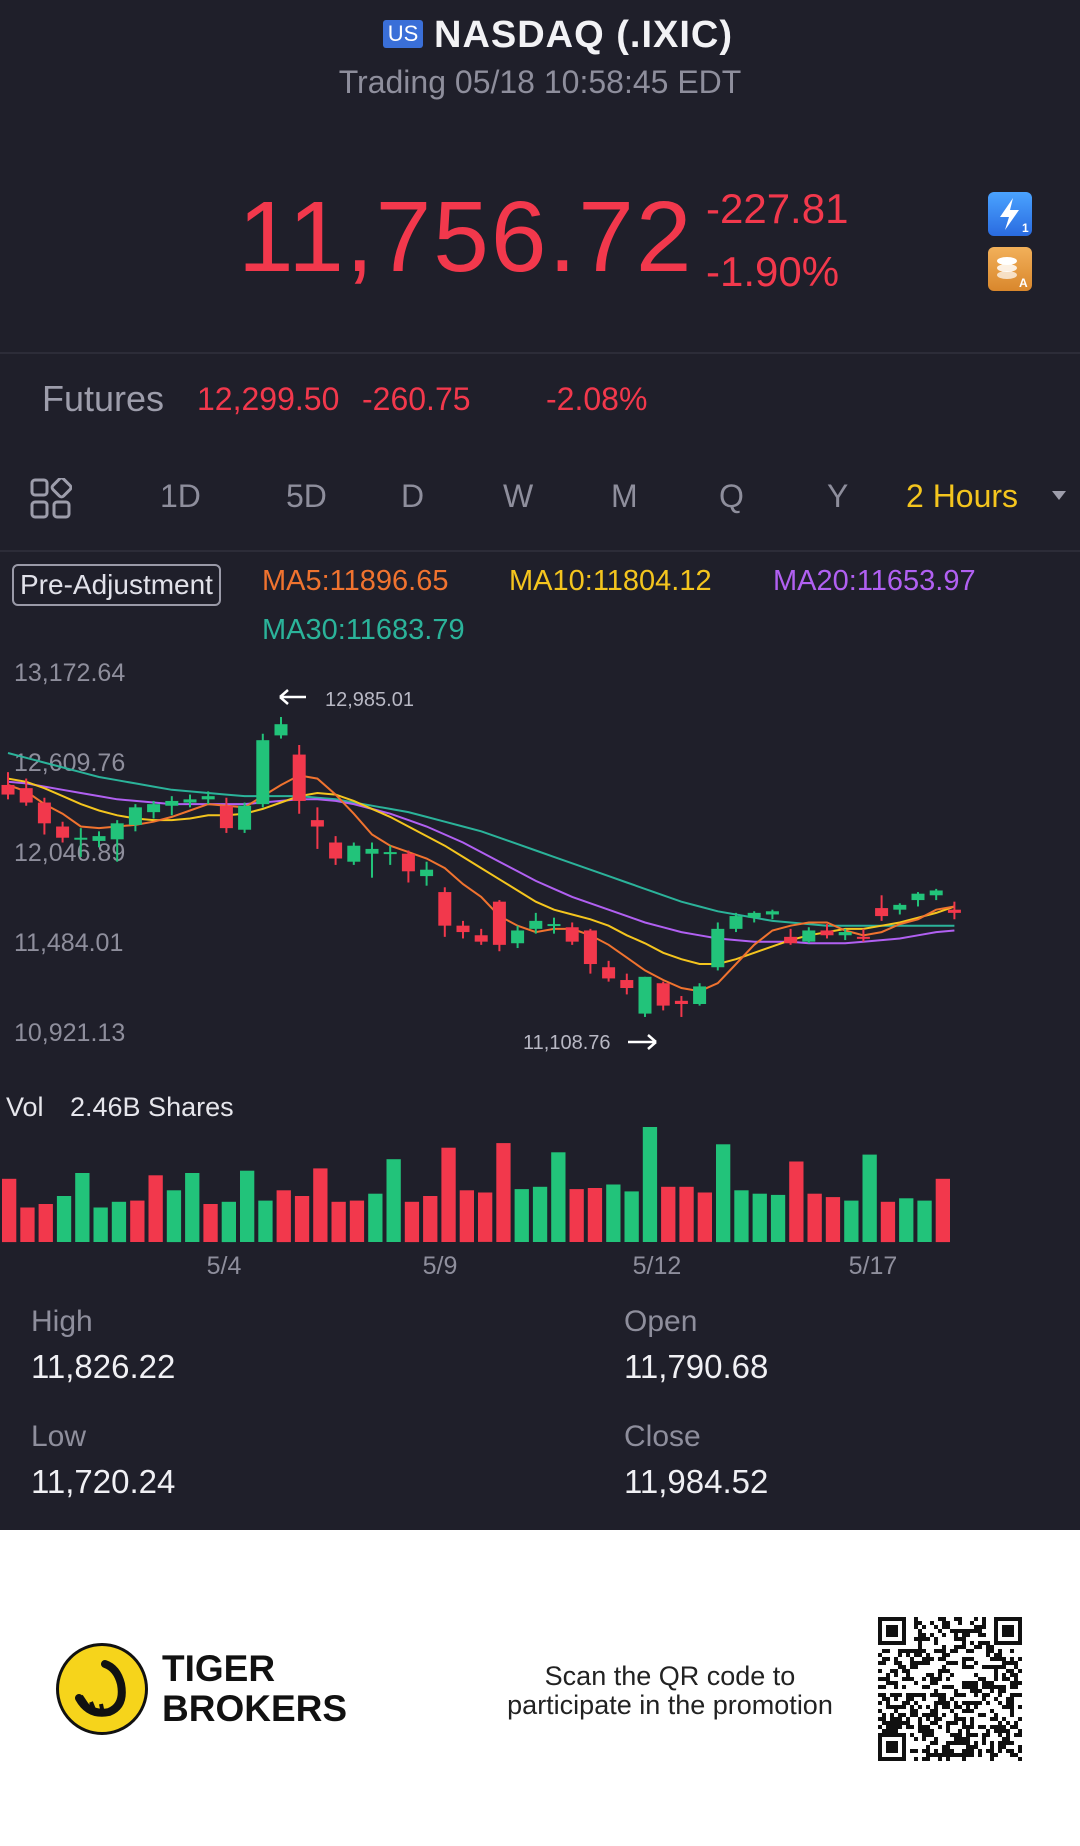  I want to click on tab-year: Y, so click(838, 496).